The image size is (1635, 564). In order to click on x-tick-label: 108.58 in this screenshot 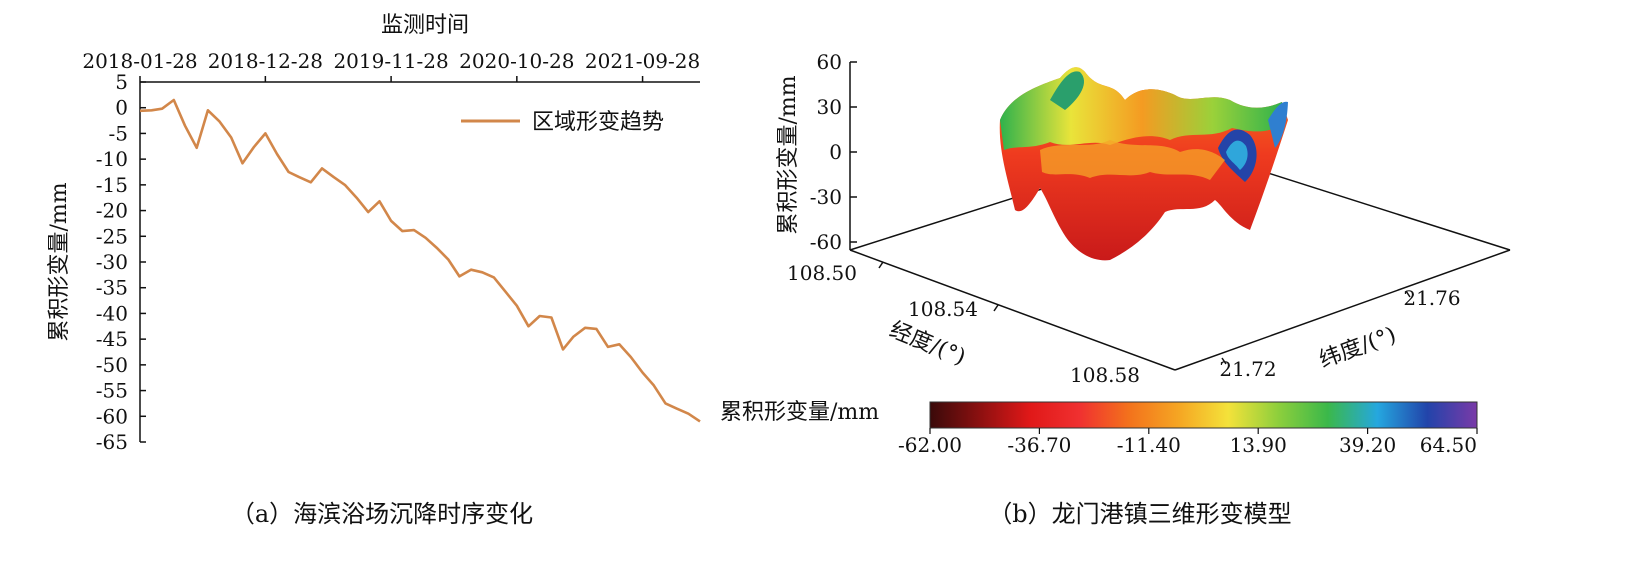, I will do `click(1105, 375)`.